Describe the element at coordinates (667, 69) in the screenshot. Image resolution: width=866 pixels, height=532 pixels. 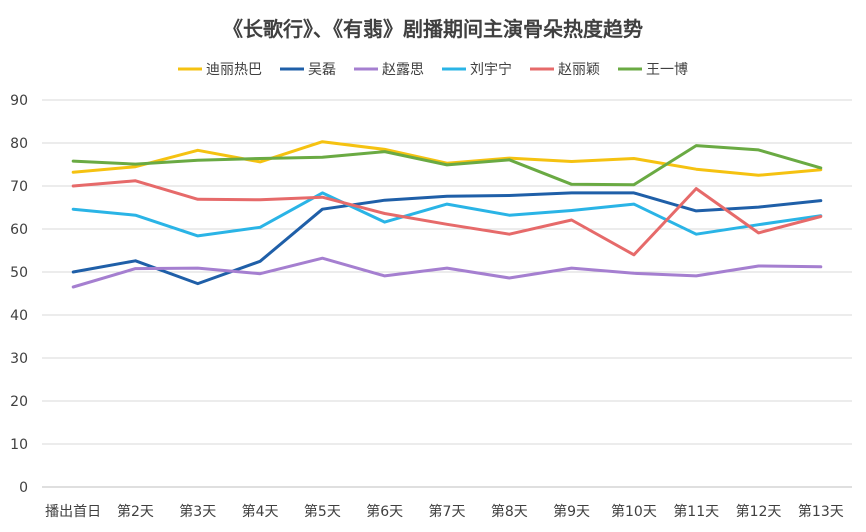
I see `legend-label: 王一博` at that location.